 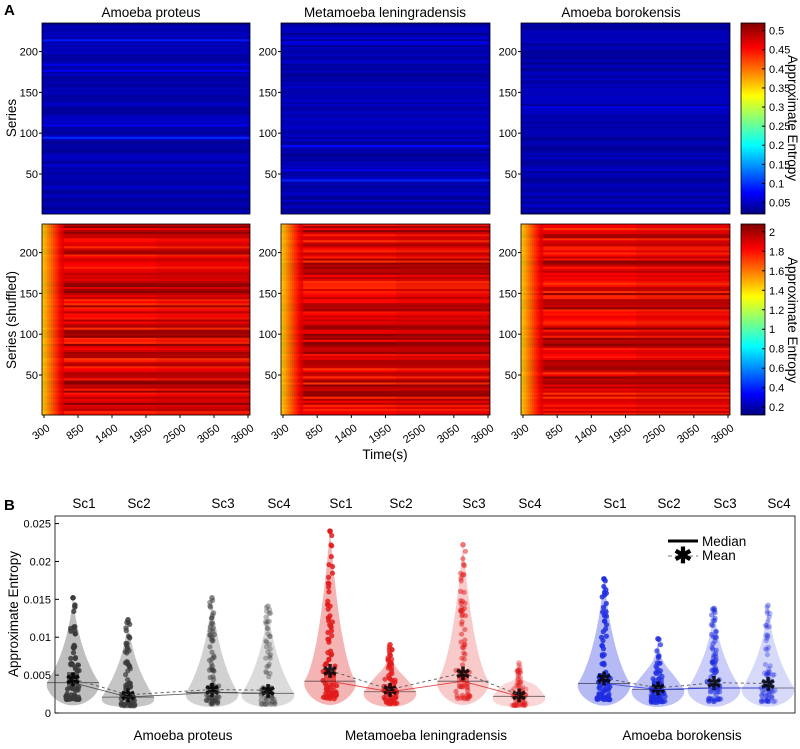 What do you see at coordinates (83, 503) in the screenshot?
I see `category-label: Sc1` at bounding box center [83, 503].